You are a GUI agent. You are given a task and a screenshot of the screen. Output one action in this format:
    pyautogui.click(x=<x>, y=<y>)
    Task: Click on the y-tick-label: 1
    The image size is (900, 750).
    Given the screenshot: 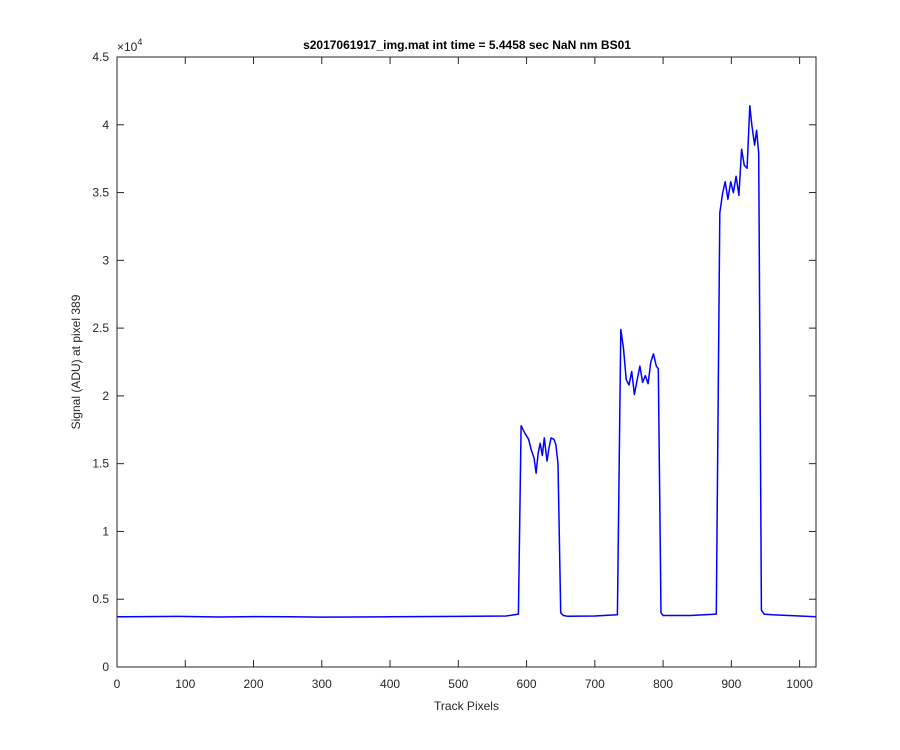 What is the action you would take?
    pyautogui.click(x=105, y=531)
    